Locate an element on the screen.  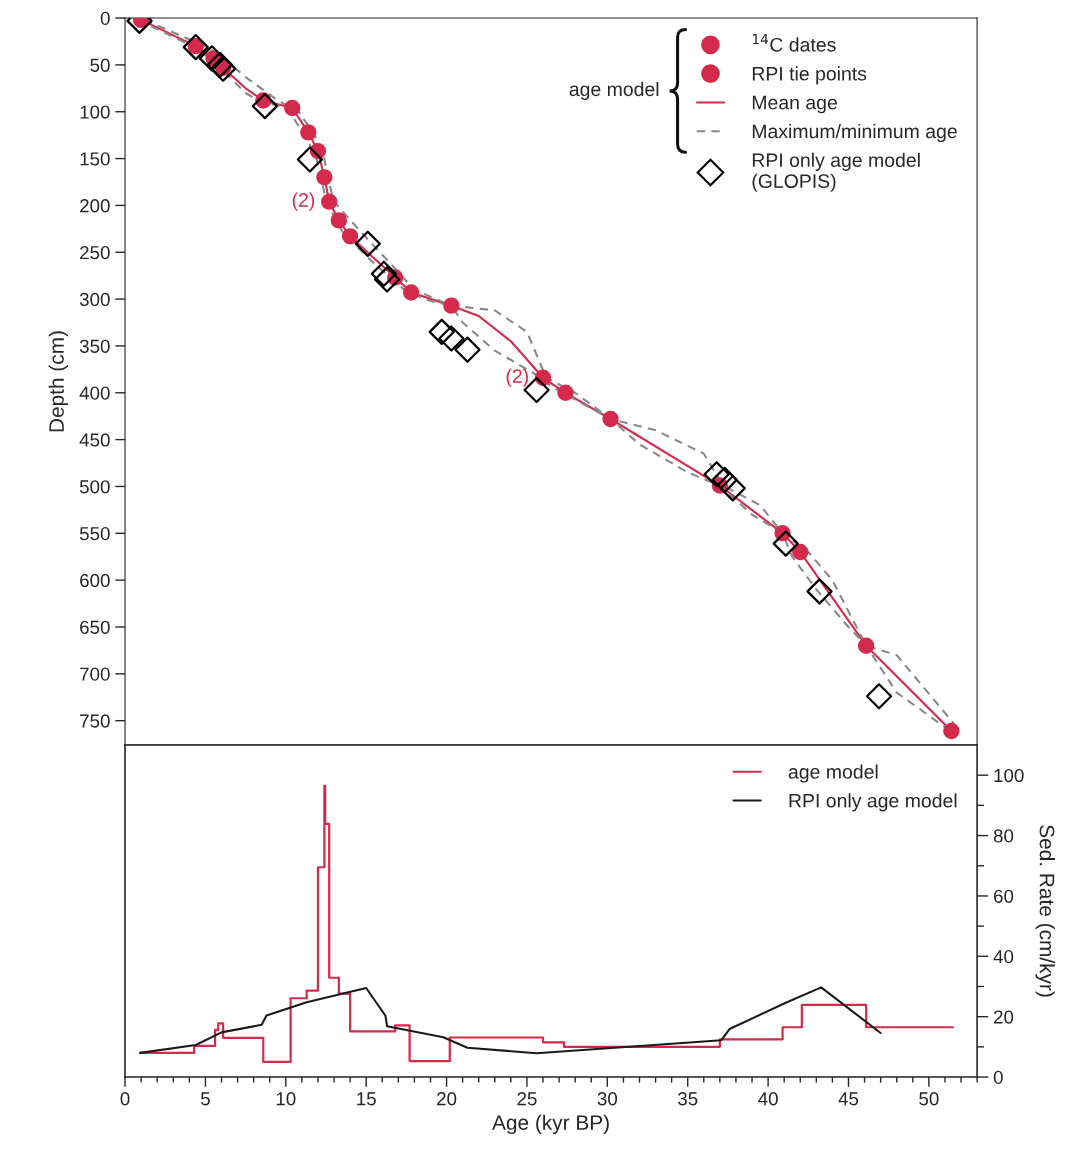
x-axis-title: Age (kyr BP) is located at coordinates (550, 1124).